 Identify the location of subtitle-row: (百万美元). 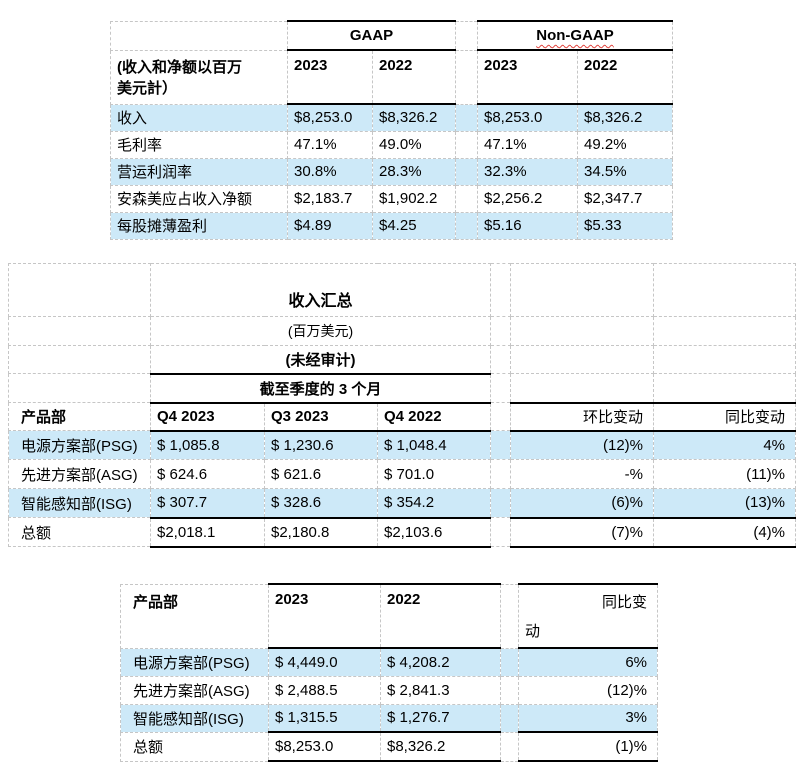
(402, 331).